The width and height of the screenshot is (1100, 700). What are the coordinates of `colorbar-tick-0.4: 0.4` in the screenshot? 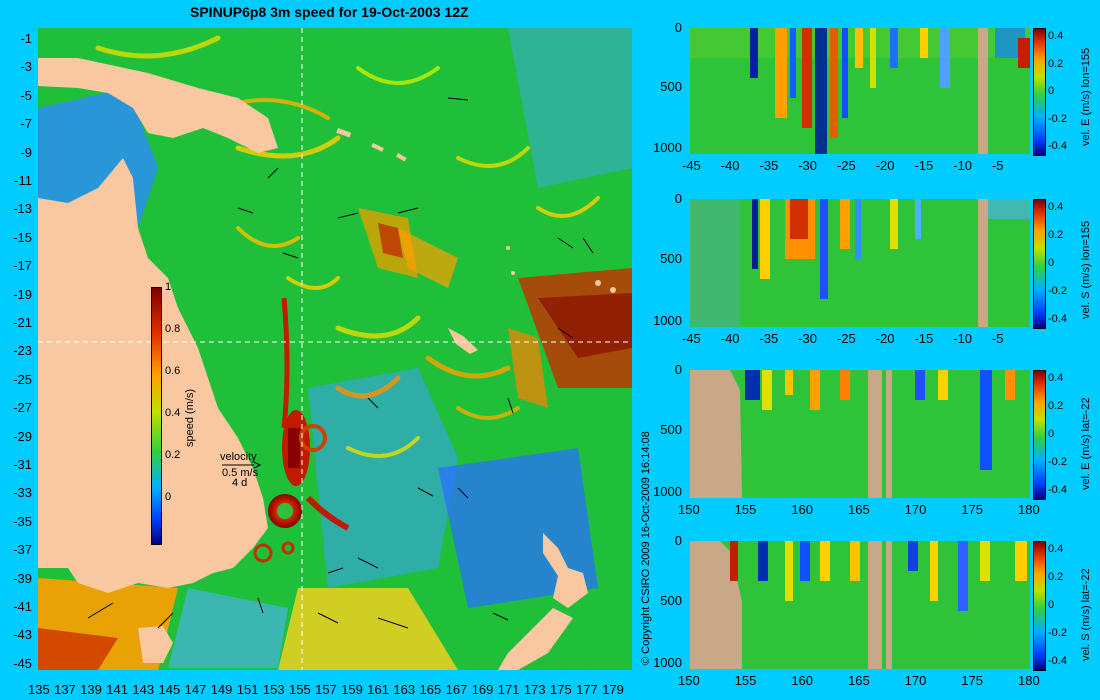 It's located at (173, 413).